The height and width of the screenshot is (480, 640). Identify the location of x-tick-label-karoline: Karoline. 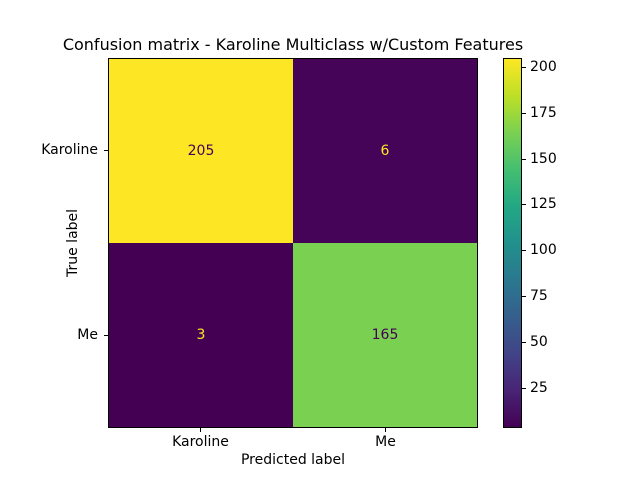
(200, 442).